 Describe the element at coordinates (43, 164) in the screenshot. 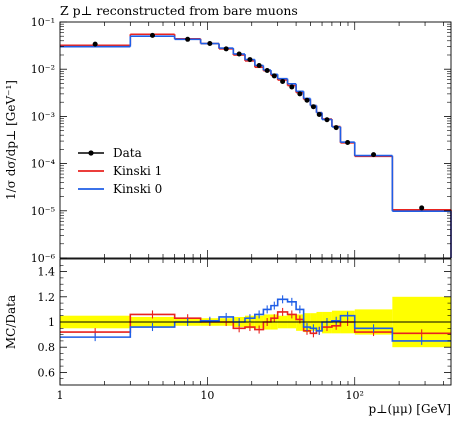

I see `main-y-tick-label: 10⁻⁴` at that location.